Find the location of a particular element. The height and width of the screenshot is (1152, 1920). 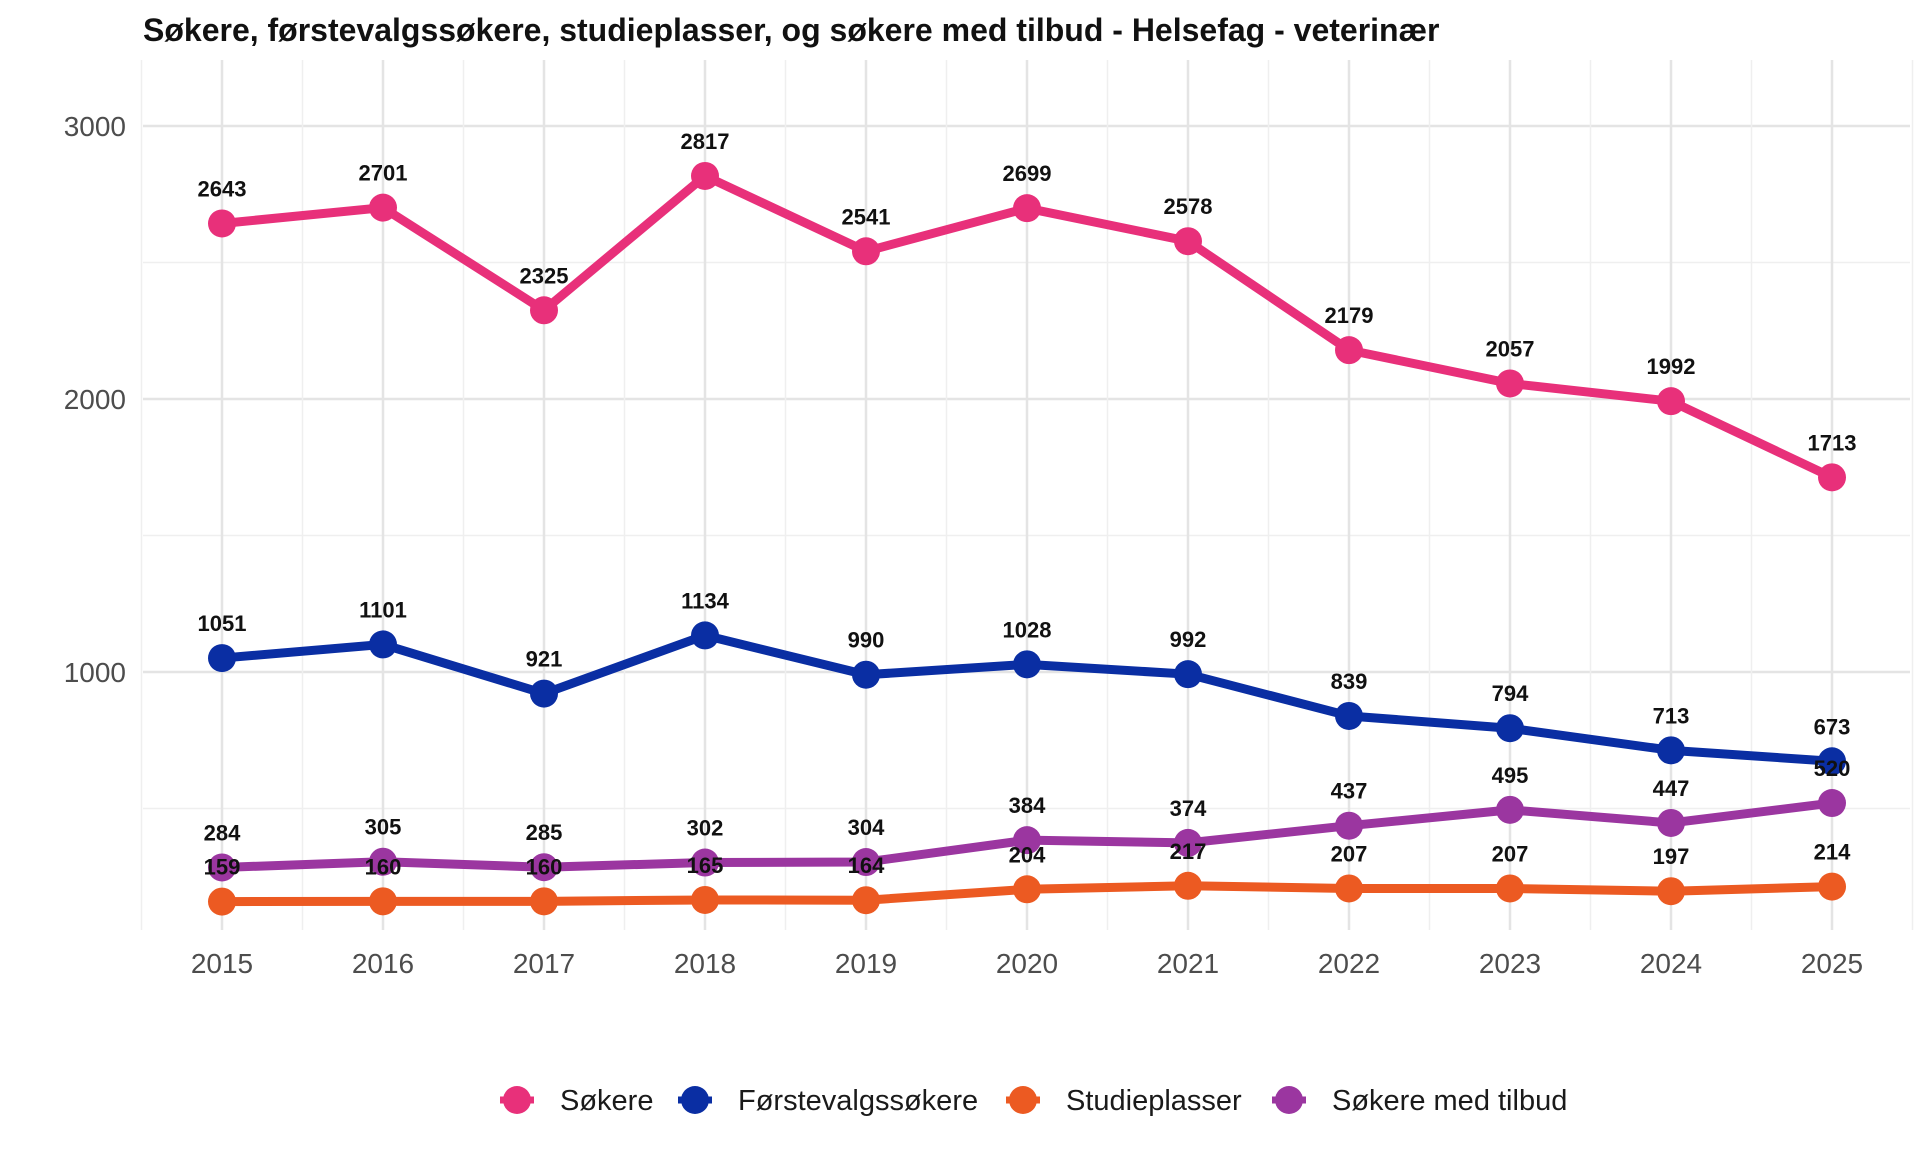

data-label: 520 is located at coordinates (1832, 768).